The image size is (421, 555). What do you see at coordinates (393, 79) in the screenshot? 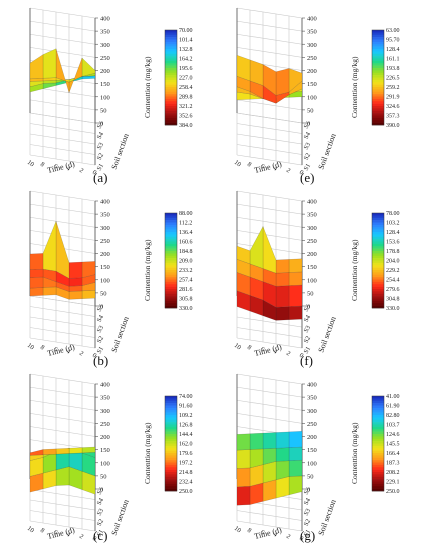
I see `colorbar-tick-label: 226.5` at bounding box center [393, 79].